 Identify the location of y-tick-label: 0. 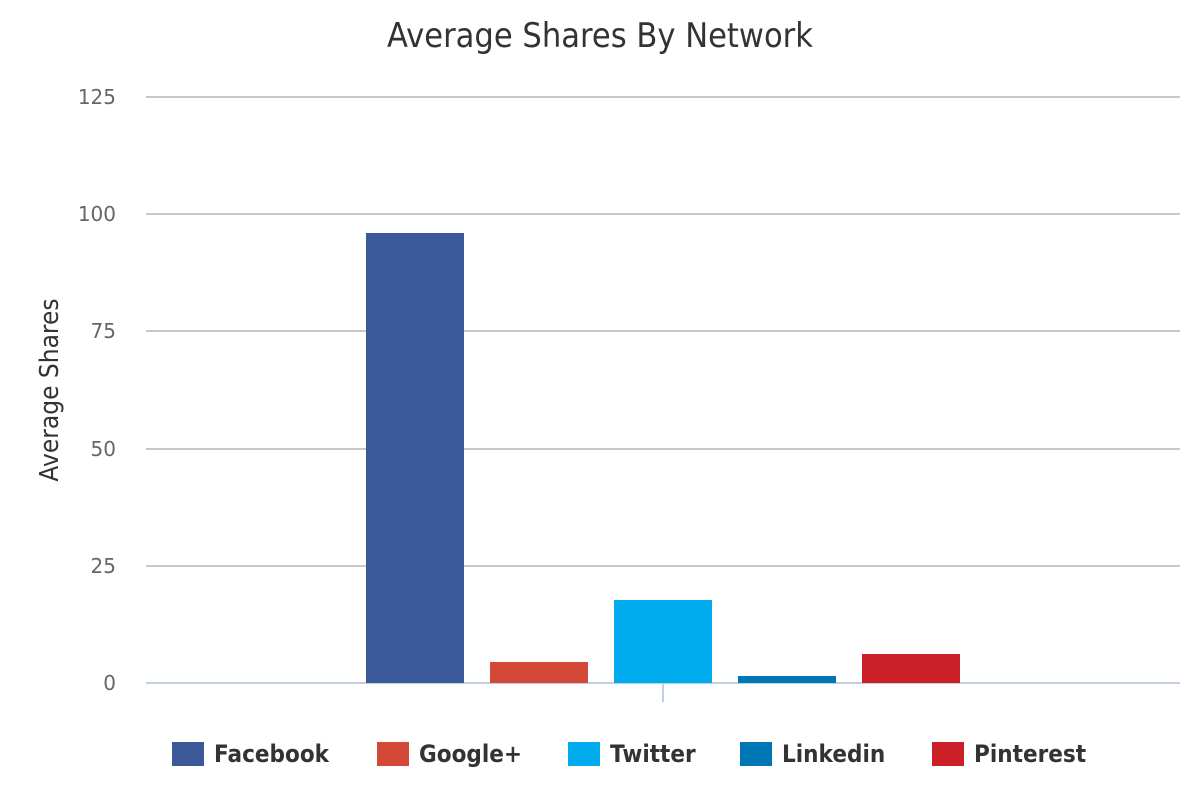
(109, 683).